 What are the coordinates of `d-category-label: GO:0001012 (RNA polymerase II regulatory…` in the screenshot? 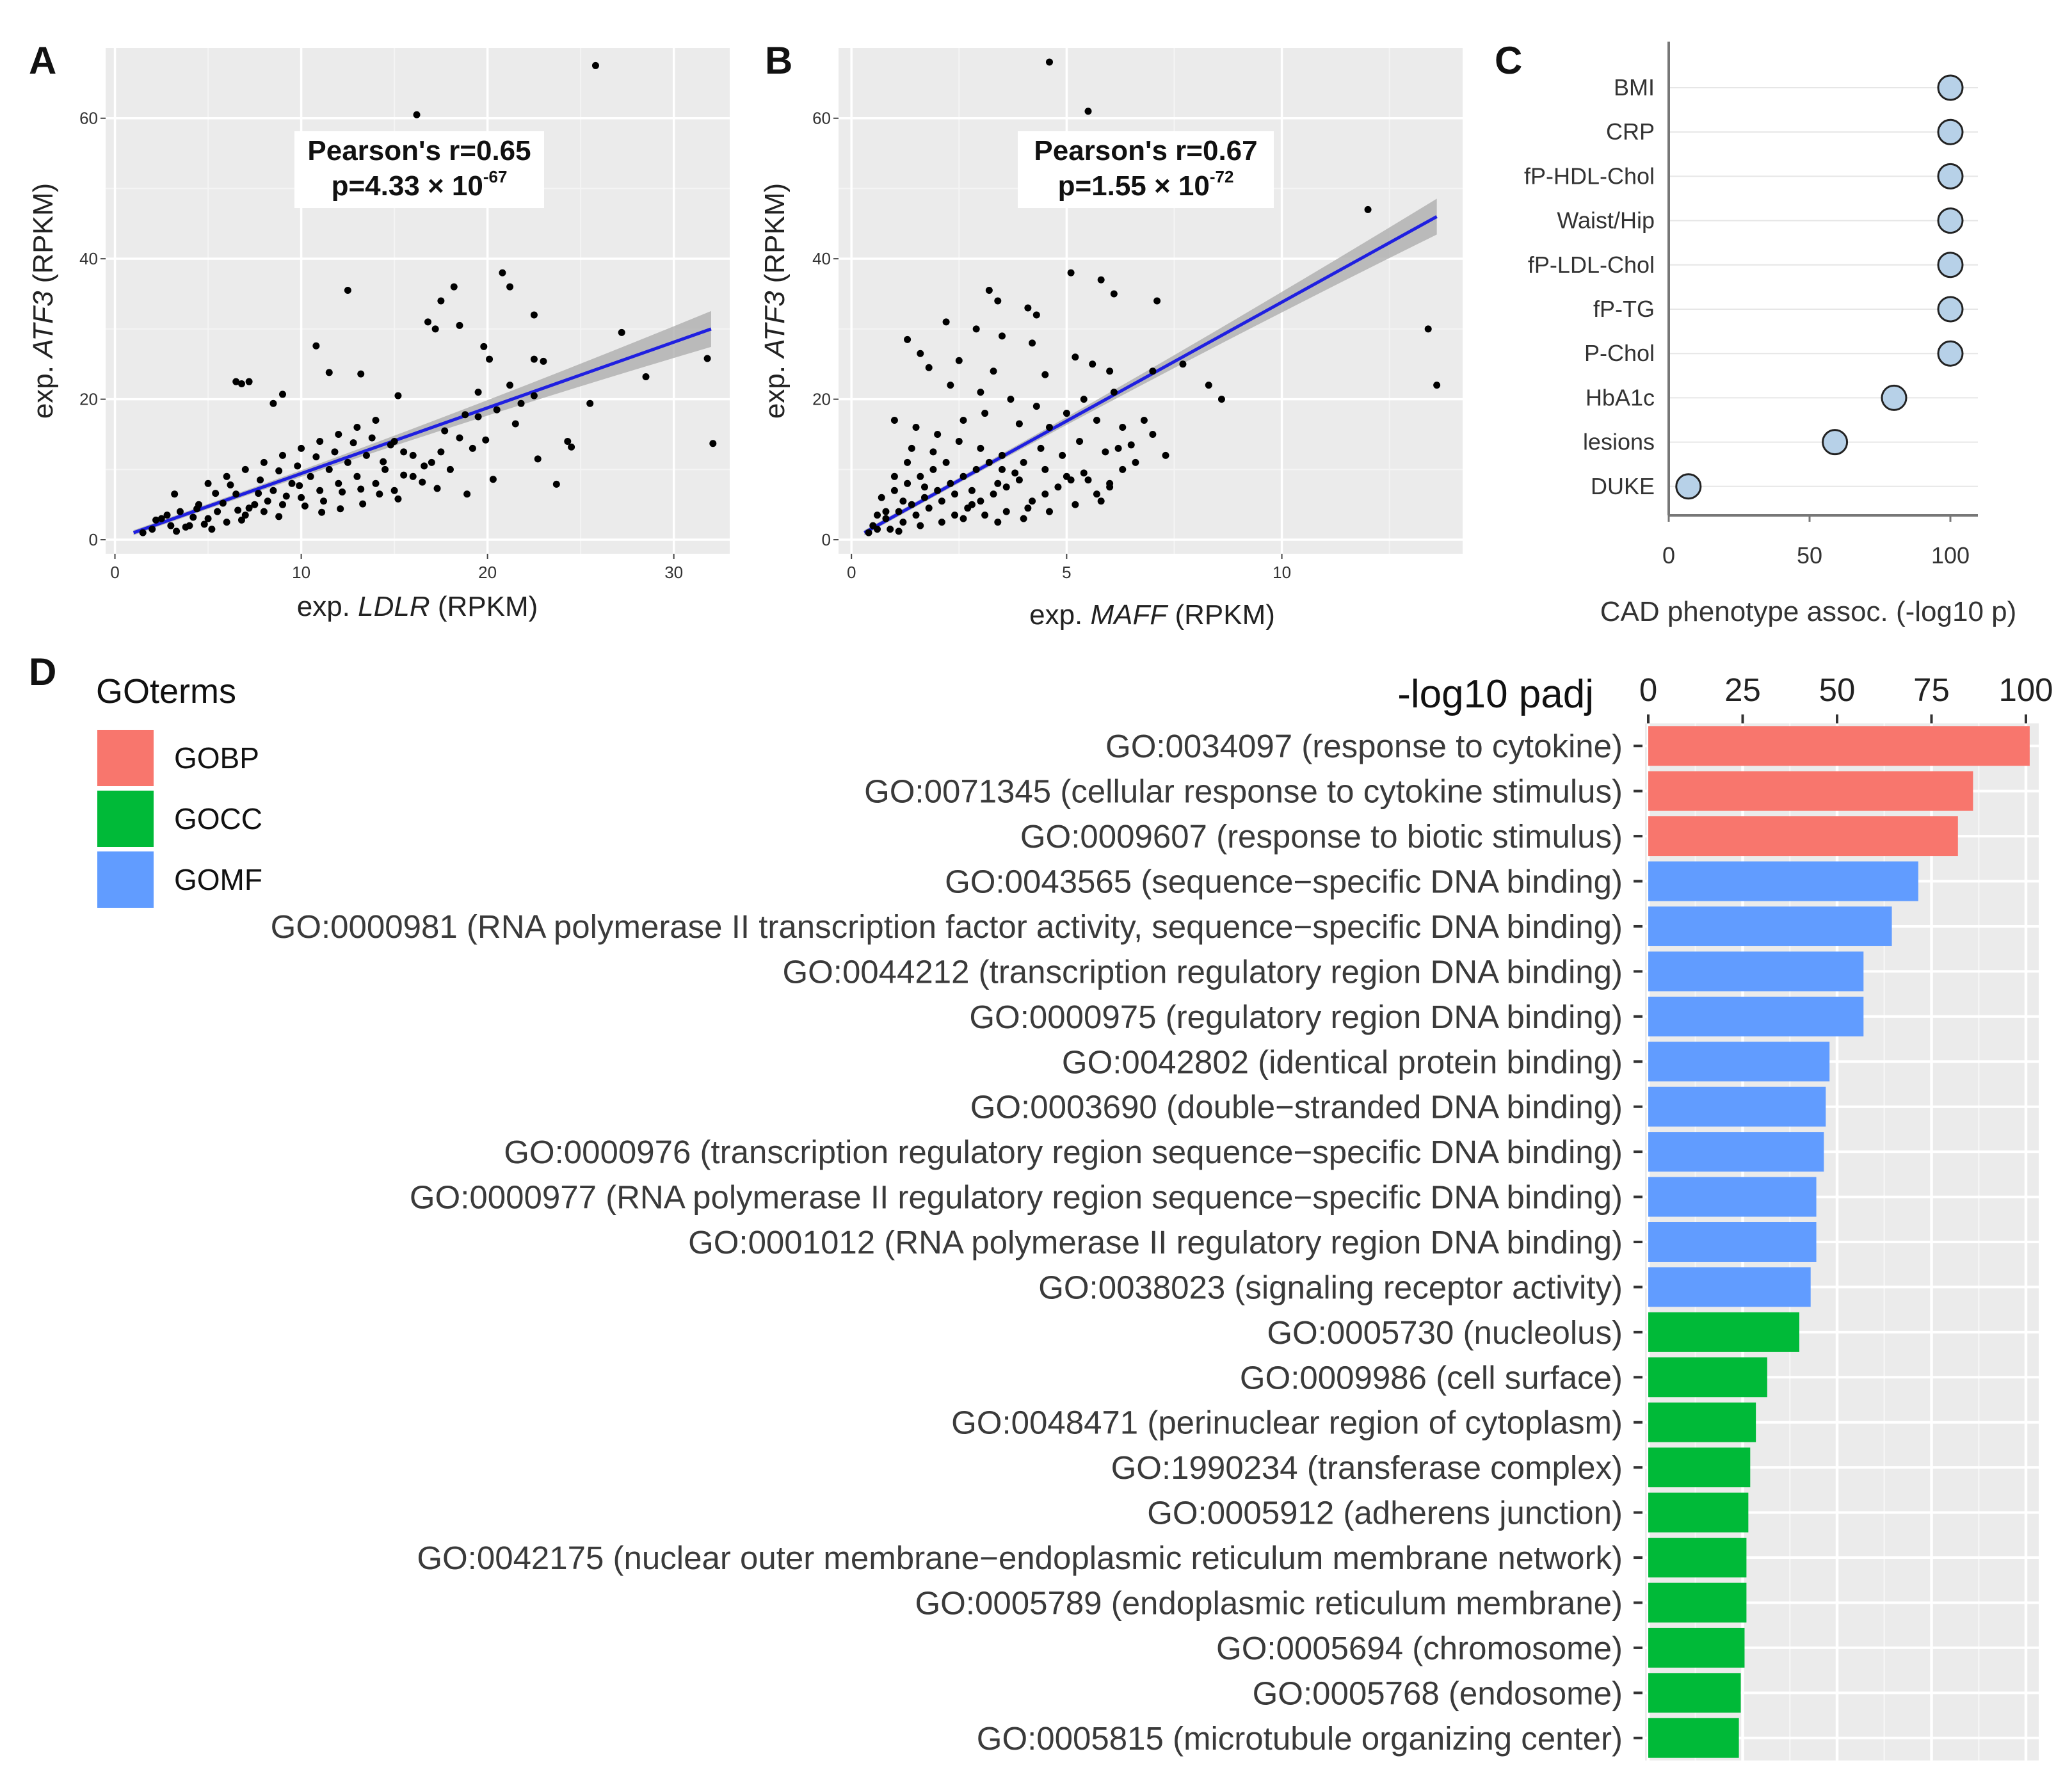 It's located at (1155, 1243).